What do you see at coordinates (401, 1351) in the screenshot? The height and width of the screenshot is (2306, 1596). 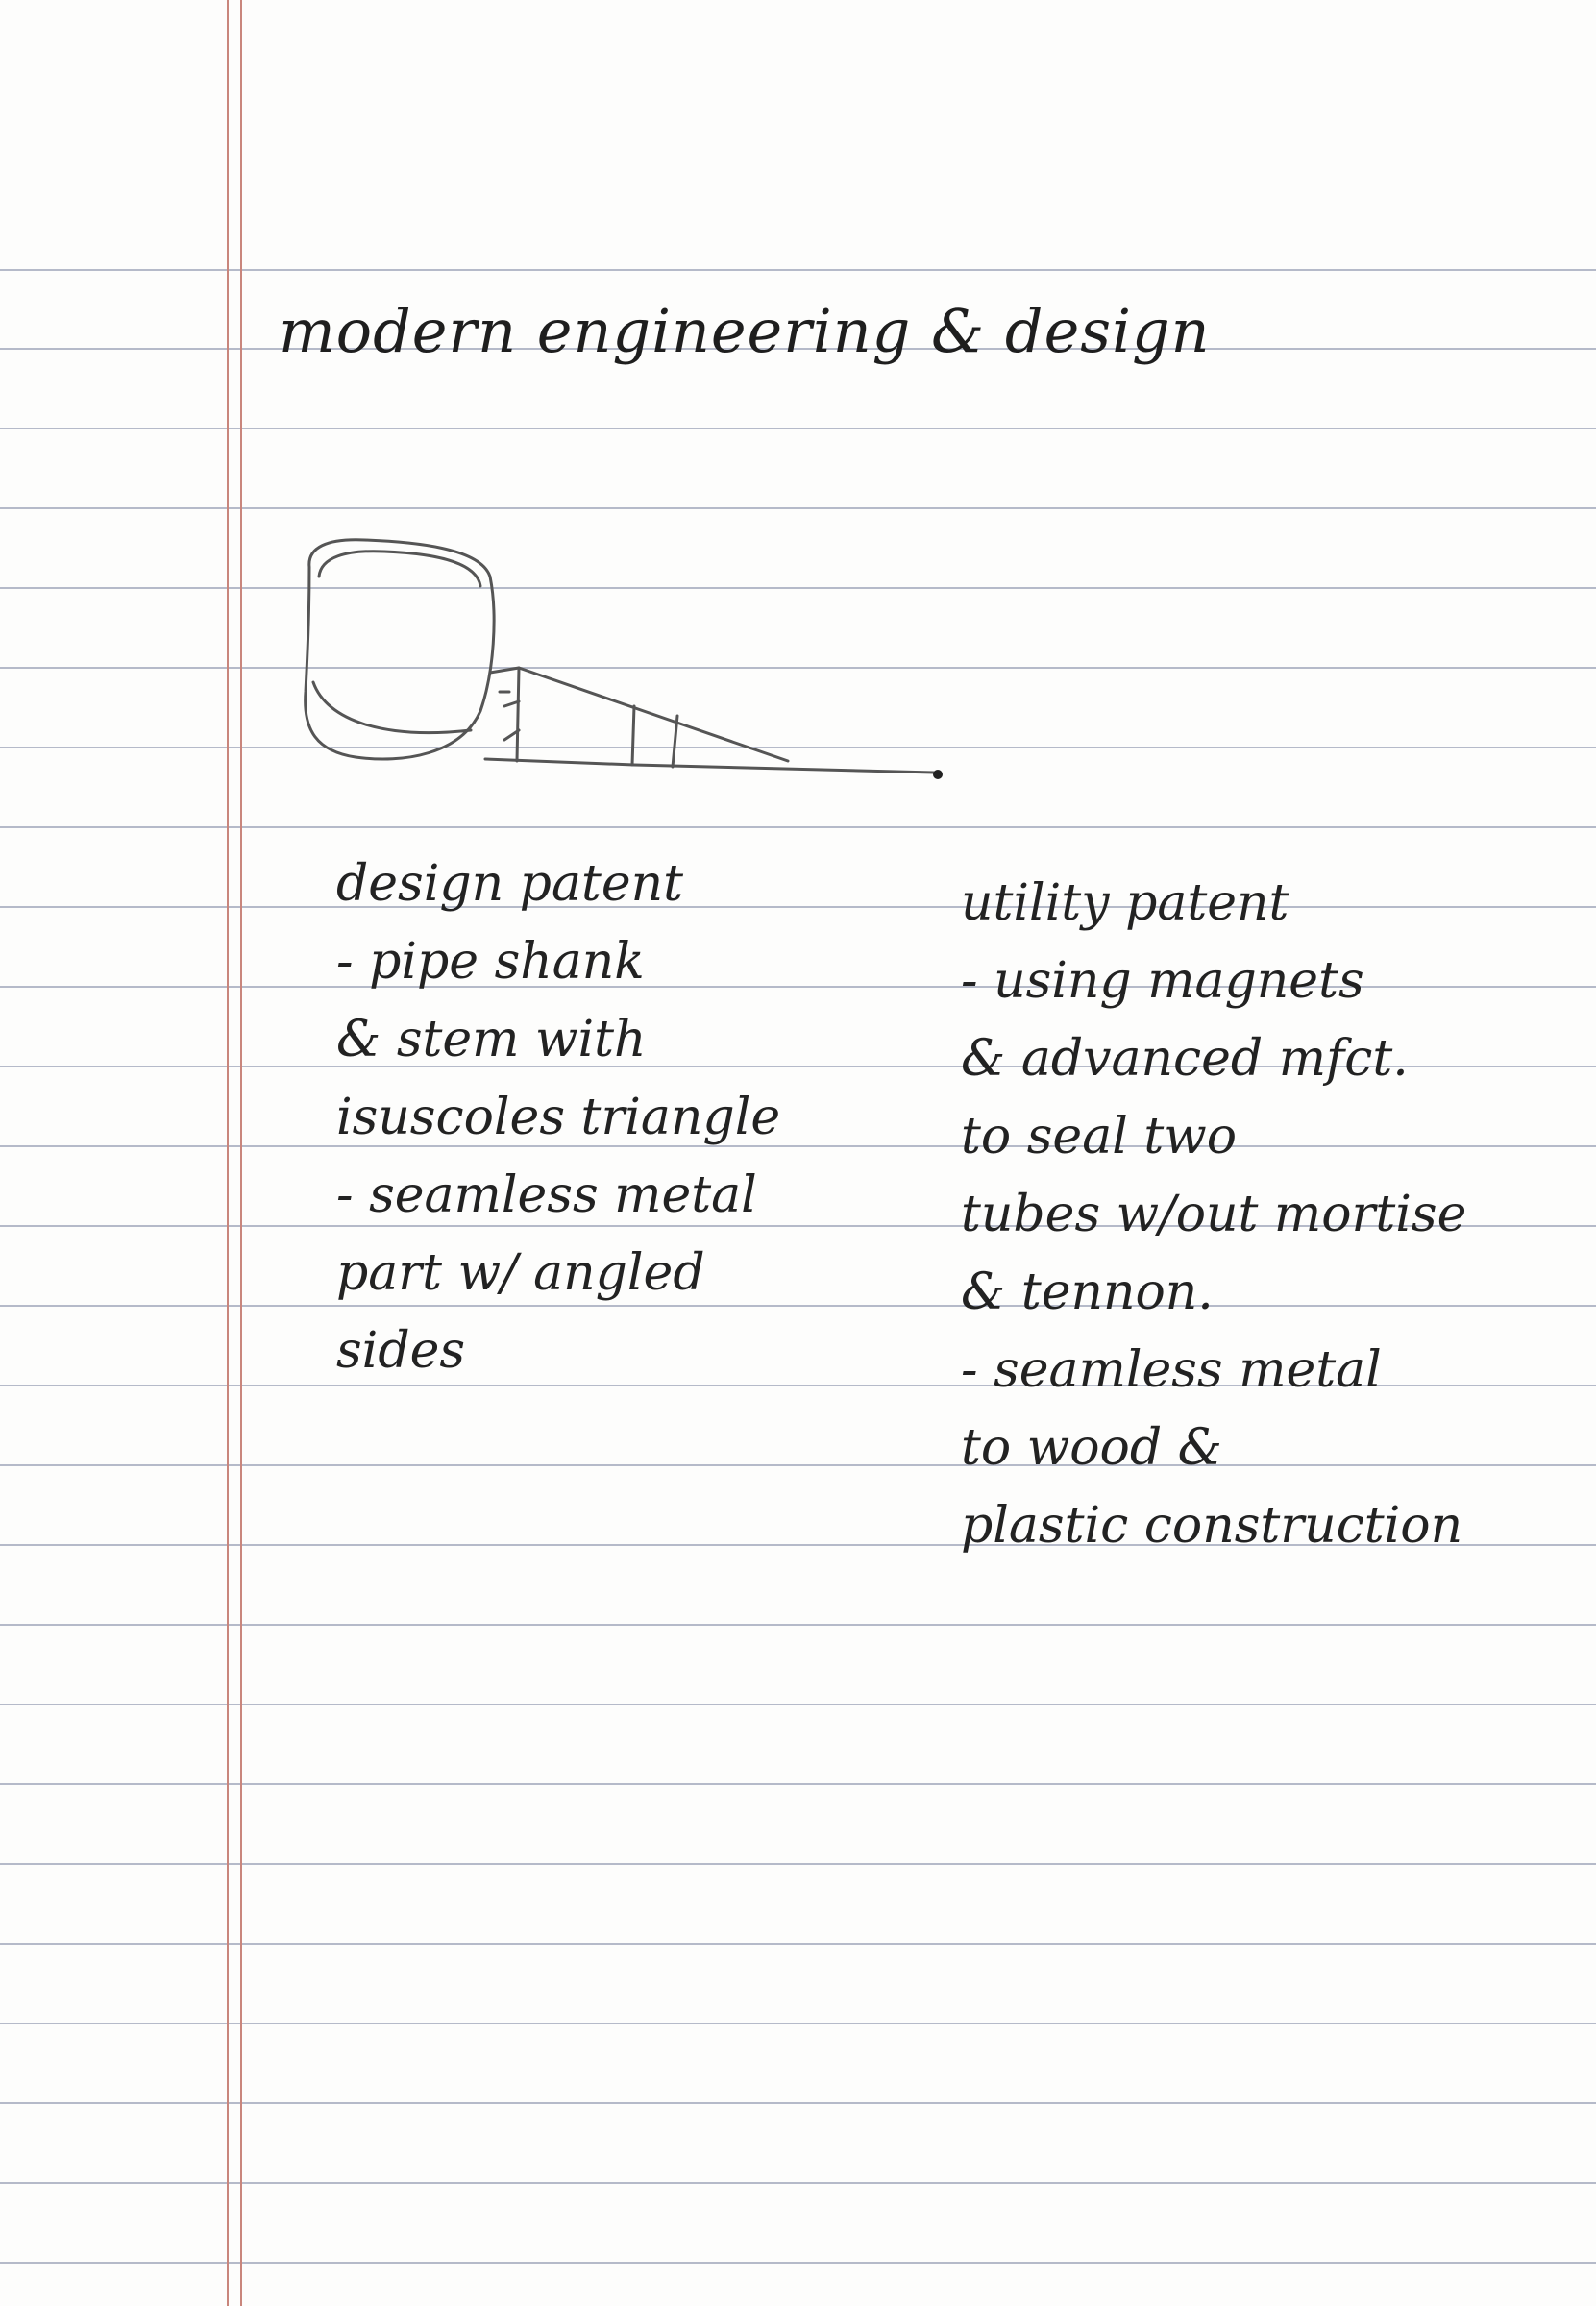 I see `list-item: sides` at bounding box center [401, 1351].